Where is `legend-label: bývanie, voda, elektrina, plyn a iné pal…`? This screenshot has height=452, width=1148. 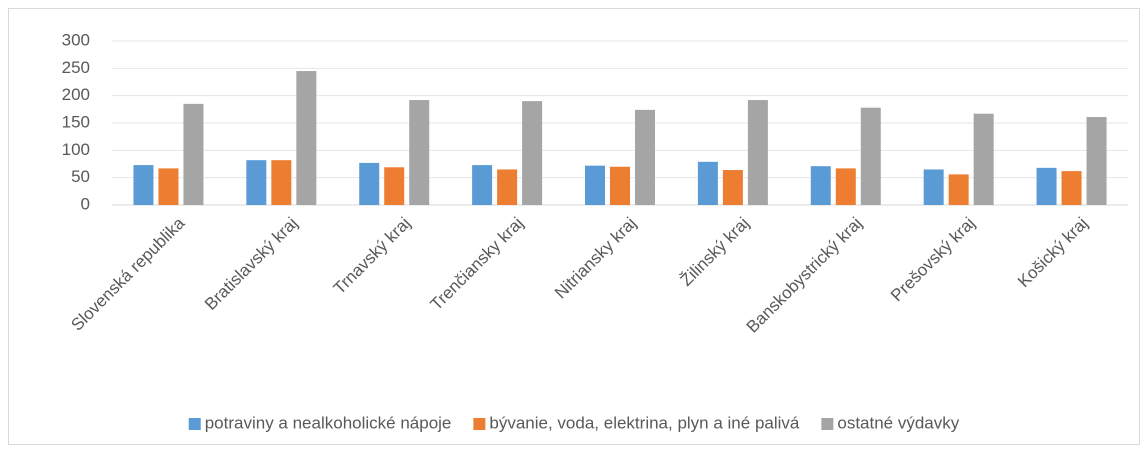 legend-label: bývanie, voda, elektrina, plyn a iné pal… is located at coordinates (644, 422).